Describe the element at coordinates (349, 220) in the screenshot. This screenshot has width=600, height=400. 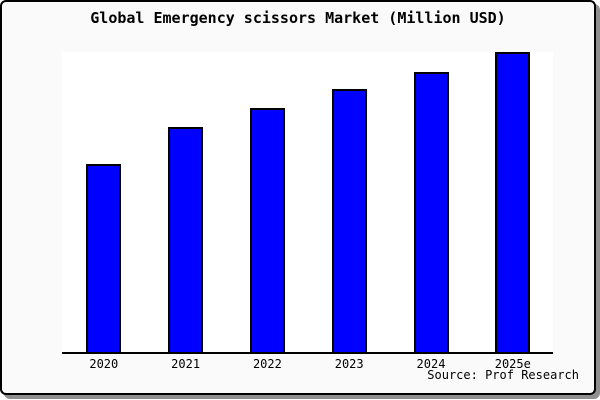
I see `bar-2023` at that location.